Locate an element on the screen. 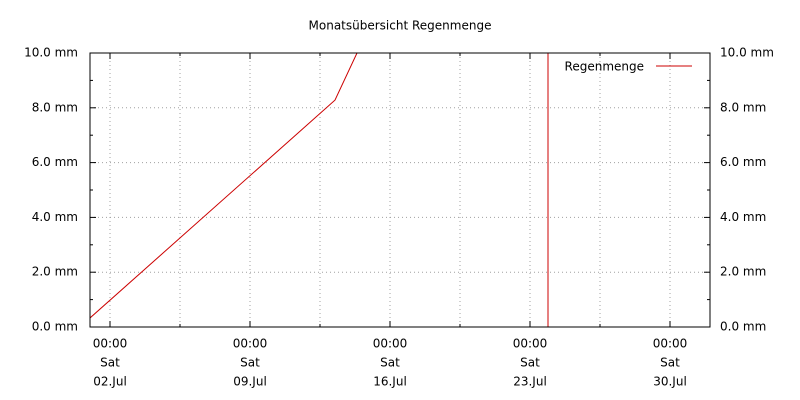 The image size is (800, 400). y-tick-label: 0.0 mm is located at coordinates (55, 327).